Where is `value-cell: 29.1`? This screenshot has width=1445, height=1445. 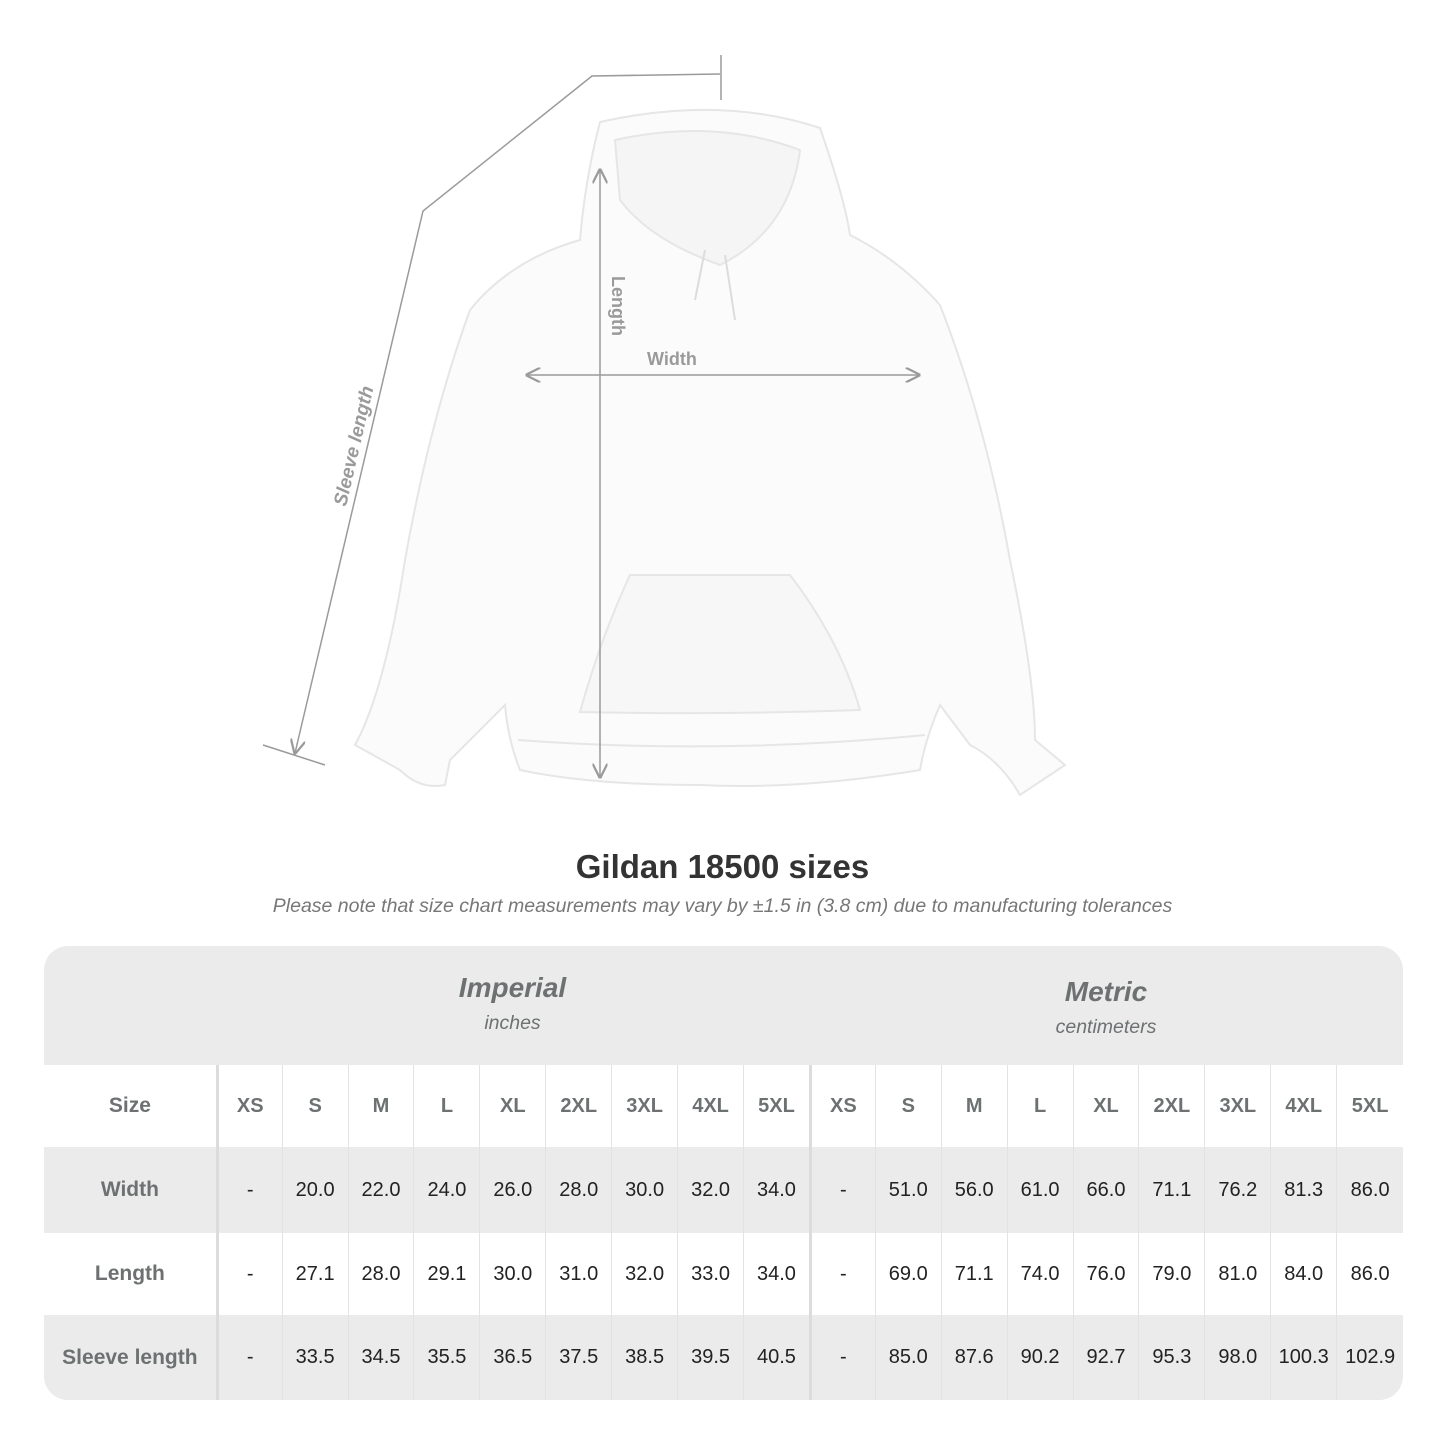 value-cell: 29.1 is located at coordinates (446, 1274).